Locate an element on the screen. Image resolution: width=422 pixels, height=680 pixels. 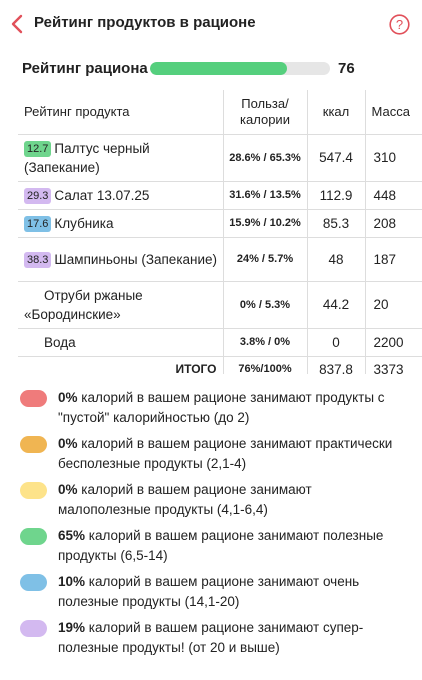
header-benefit-label: Польза/ калории is located at coordinates (265, 111).